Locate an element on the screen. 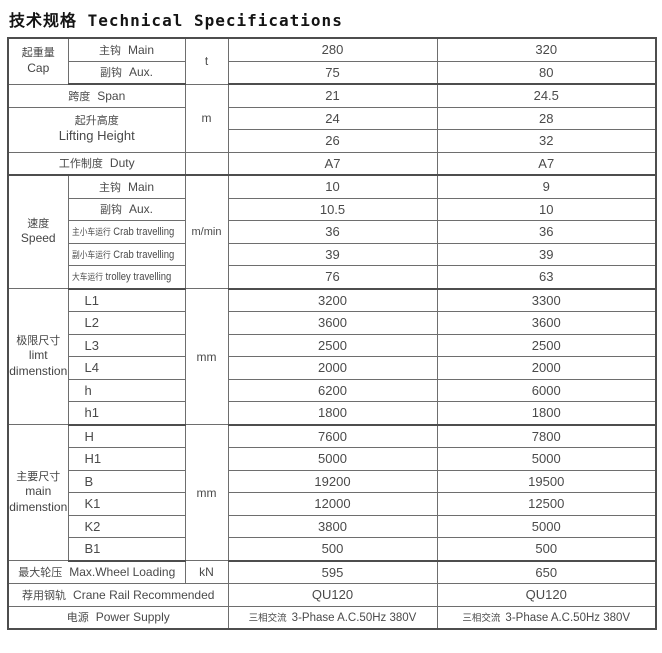 The height and width of the screenshot is (653, 662). row-crane-rail: 荐用钢轨 Crane Rail Recommended QU120 QU120 is located at coordinates (332, 595).